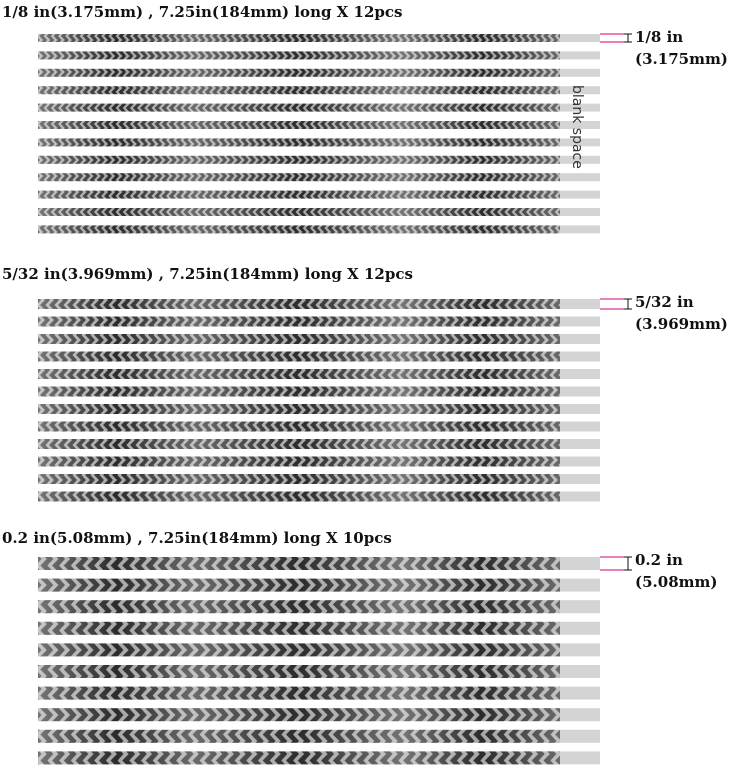 The width and height of the screenshot is (736, 779). What do you see at coordinates (659, 37) in the screenshot?
I see `size-label: 1/8 in` at bounding box center [659, 37].